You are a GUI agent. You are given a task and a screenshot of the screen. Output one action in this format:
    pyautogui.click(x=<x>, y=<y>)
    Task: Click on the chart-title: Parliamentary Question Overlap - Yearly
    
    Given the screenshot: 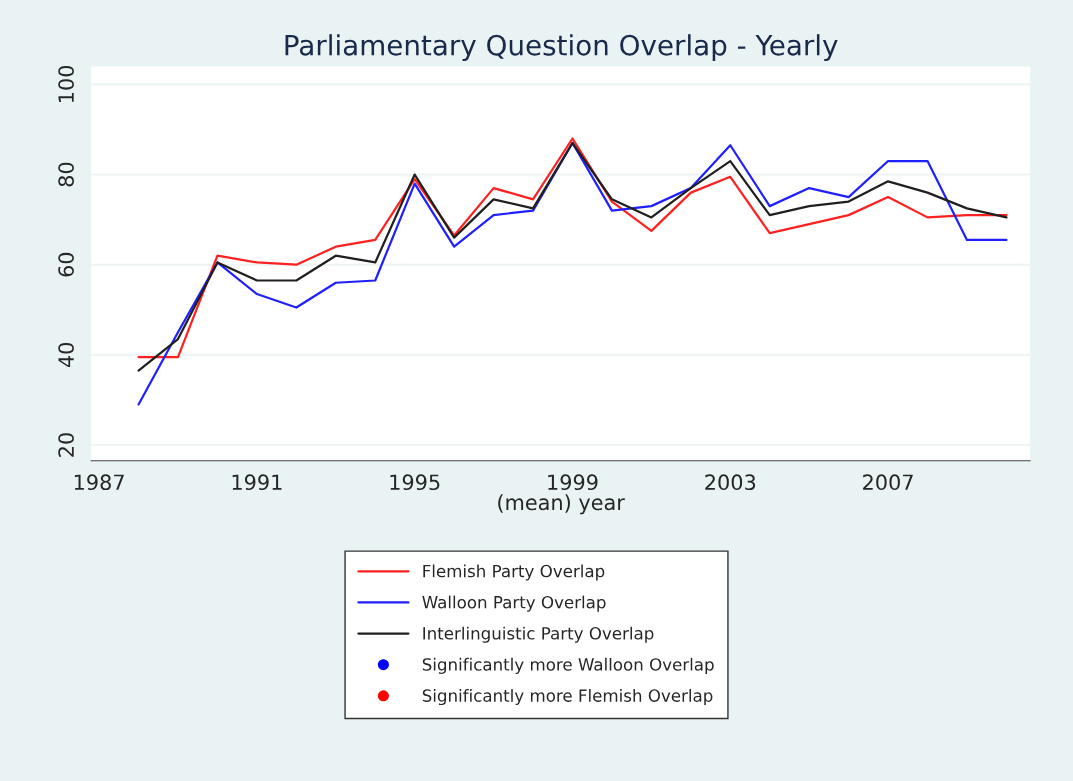 What is the action you would take?
    pyautogui.click(x=561, y=48)
    